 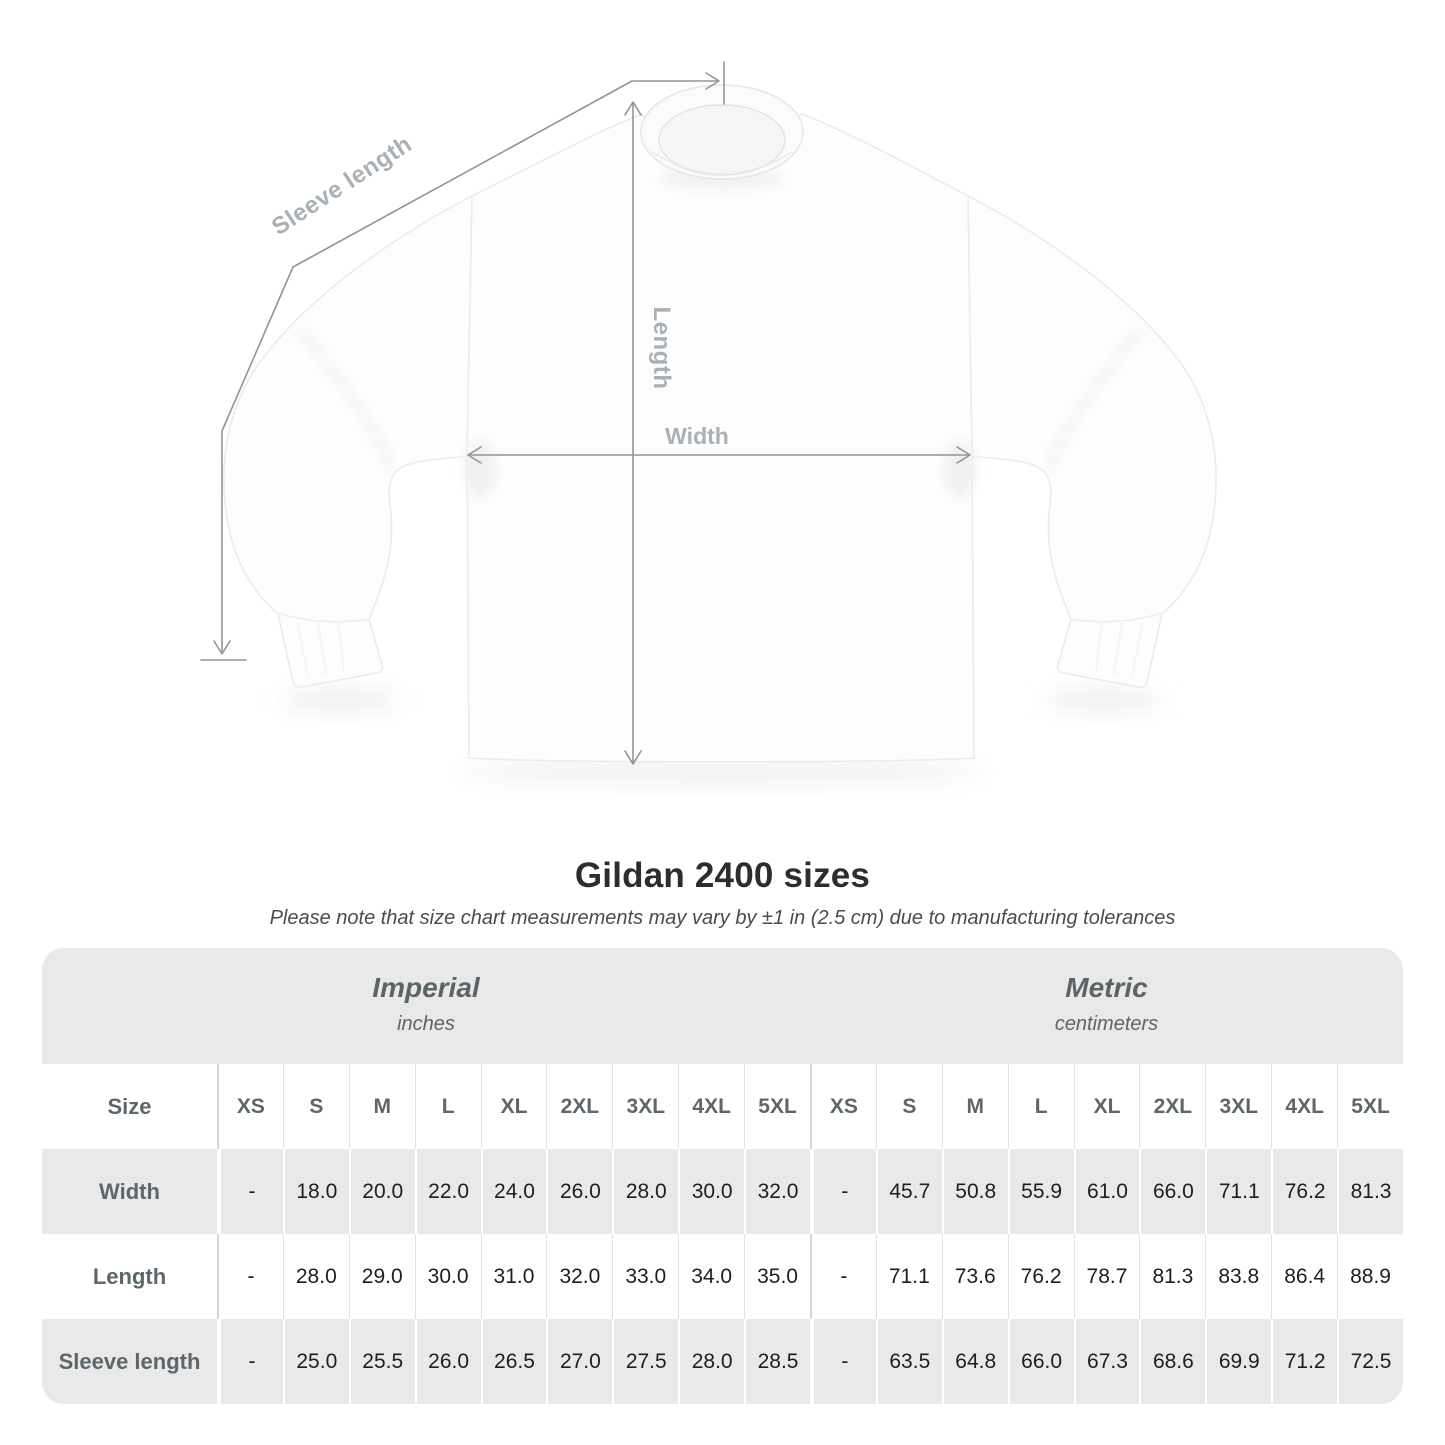 What do you see at coordinates (711, 1361) in the screenshot?
I see `sleeve-value: 28.0` at bounding box center [711, 1361].